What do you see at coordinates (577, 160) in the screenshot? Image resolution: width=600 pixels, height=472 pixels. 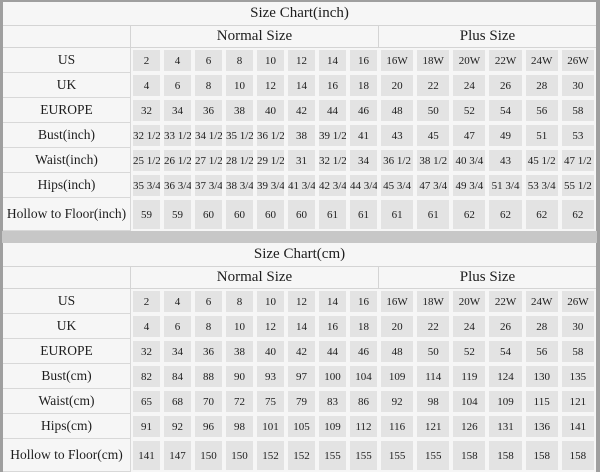 I see `size-value-cell: 47 1/2` at bounding box center [577, 160].